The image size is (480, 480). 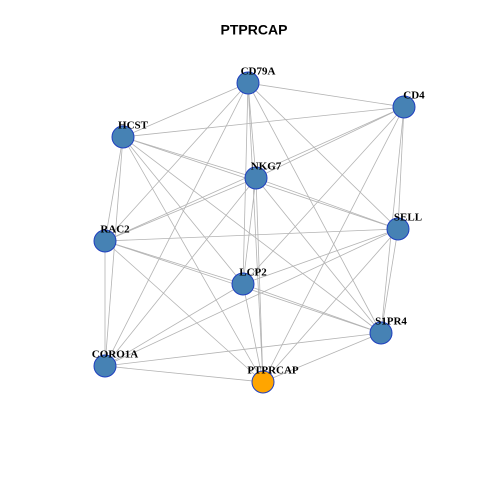 I want to click on node-label: CD79A, so click(x=258, y=72).